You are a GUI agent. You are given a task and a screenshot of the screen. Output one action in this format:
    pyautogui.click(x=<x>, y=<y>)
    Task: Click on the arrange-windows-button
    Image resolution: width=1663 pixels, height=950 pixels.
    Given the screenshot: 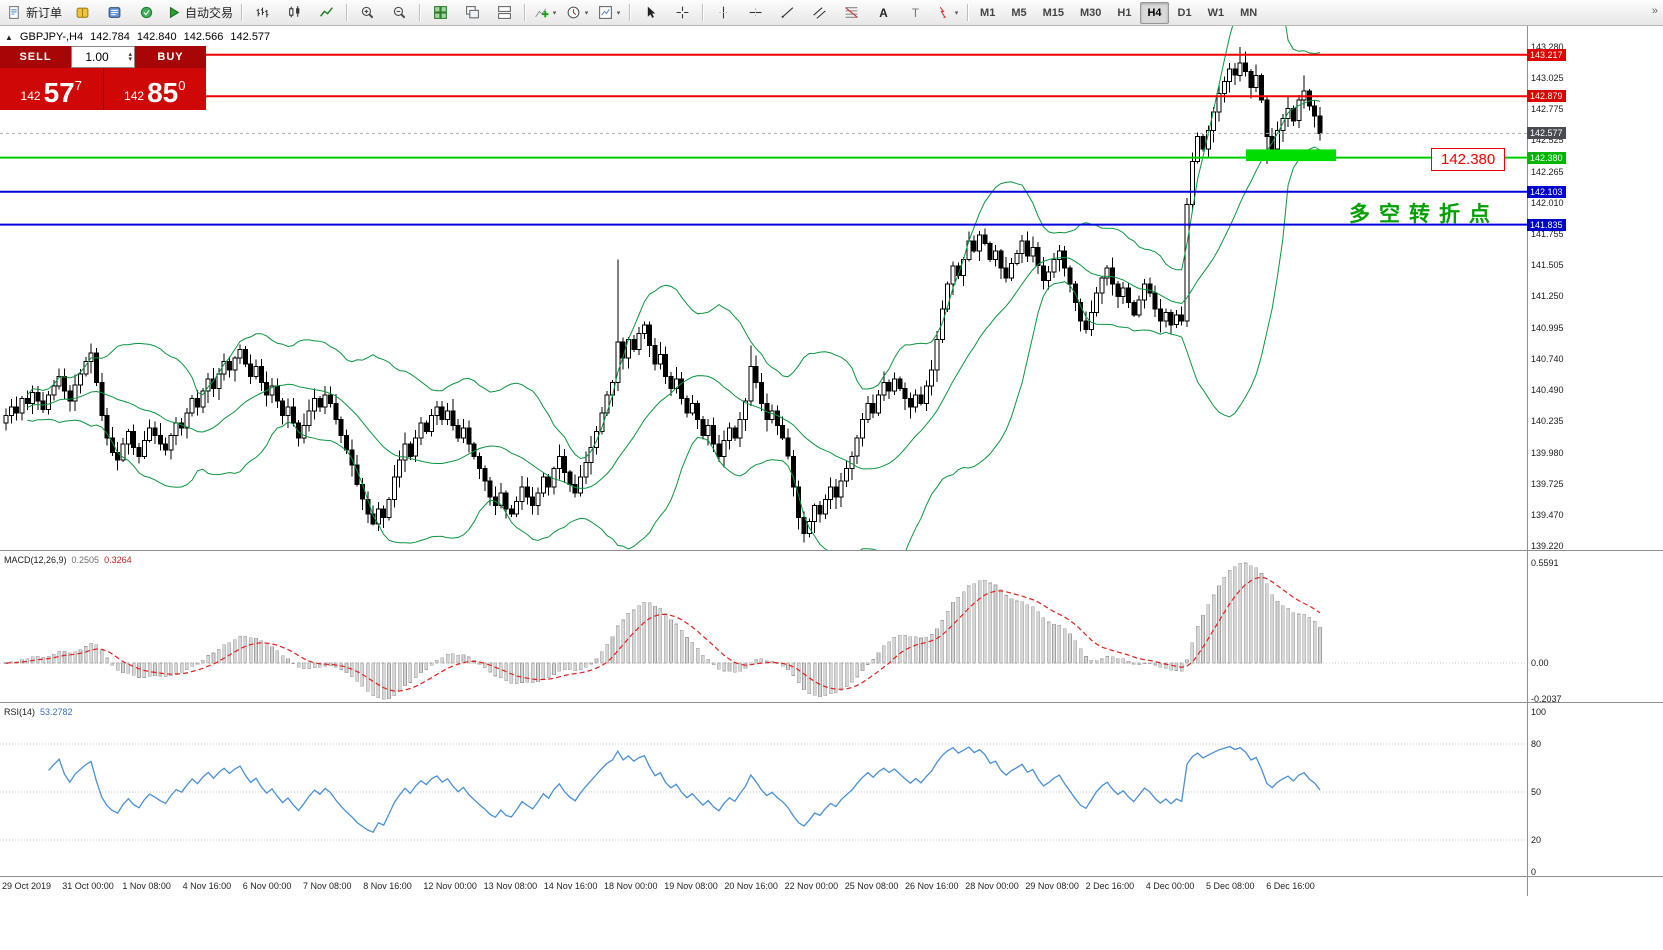 What is the action you would take?
    pyautogui.click(x=504, y=13)
    